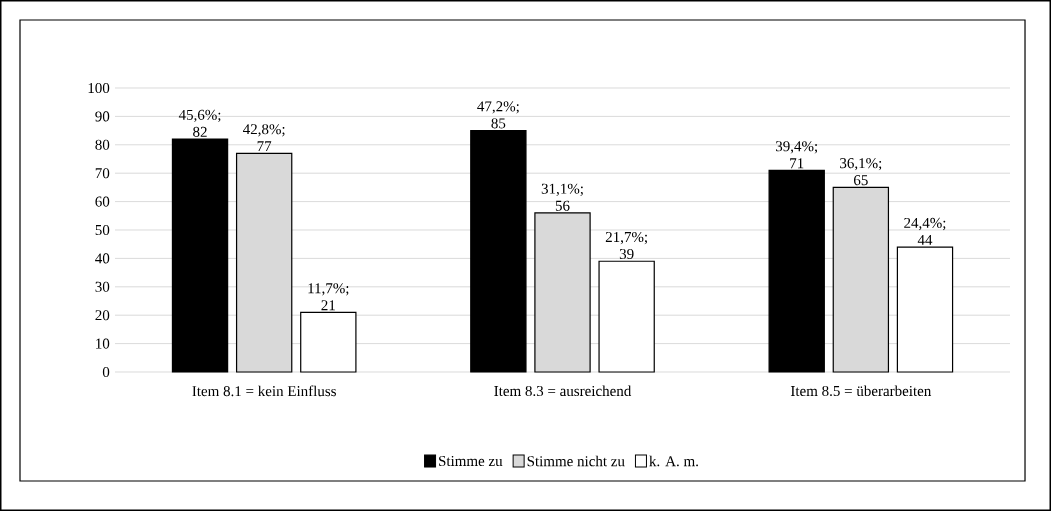  I want to click on legend-label: Stimme nicht zu, so click(576, 461).